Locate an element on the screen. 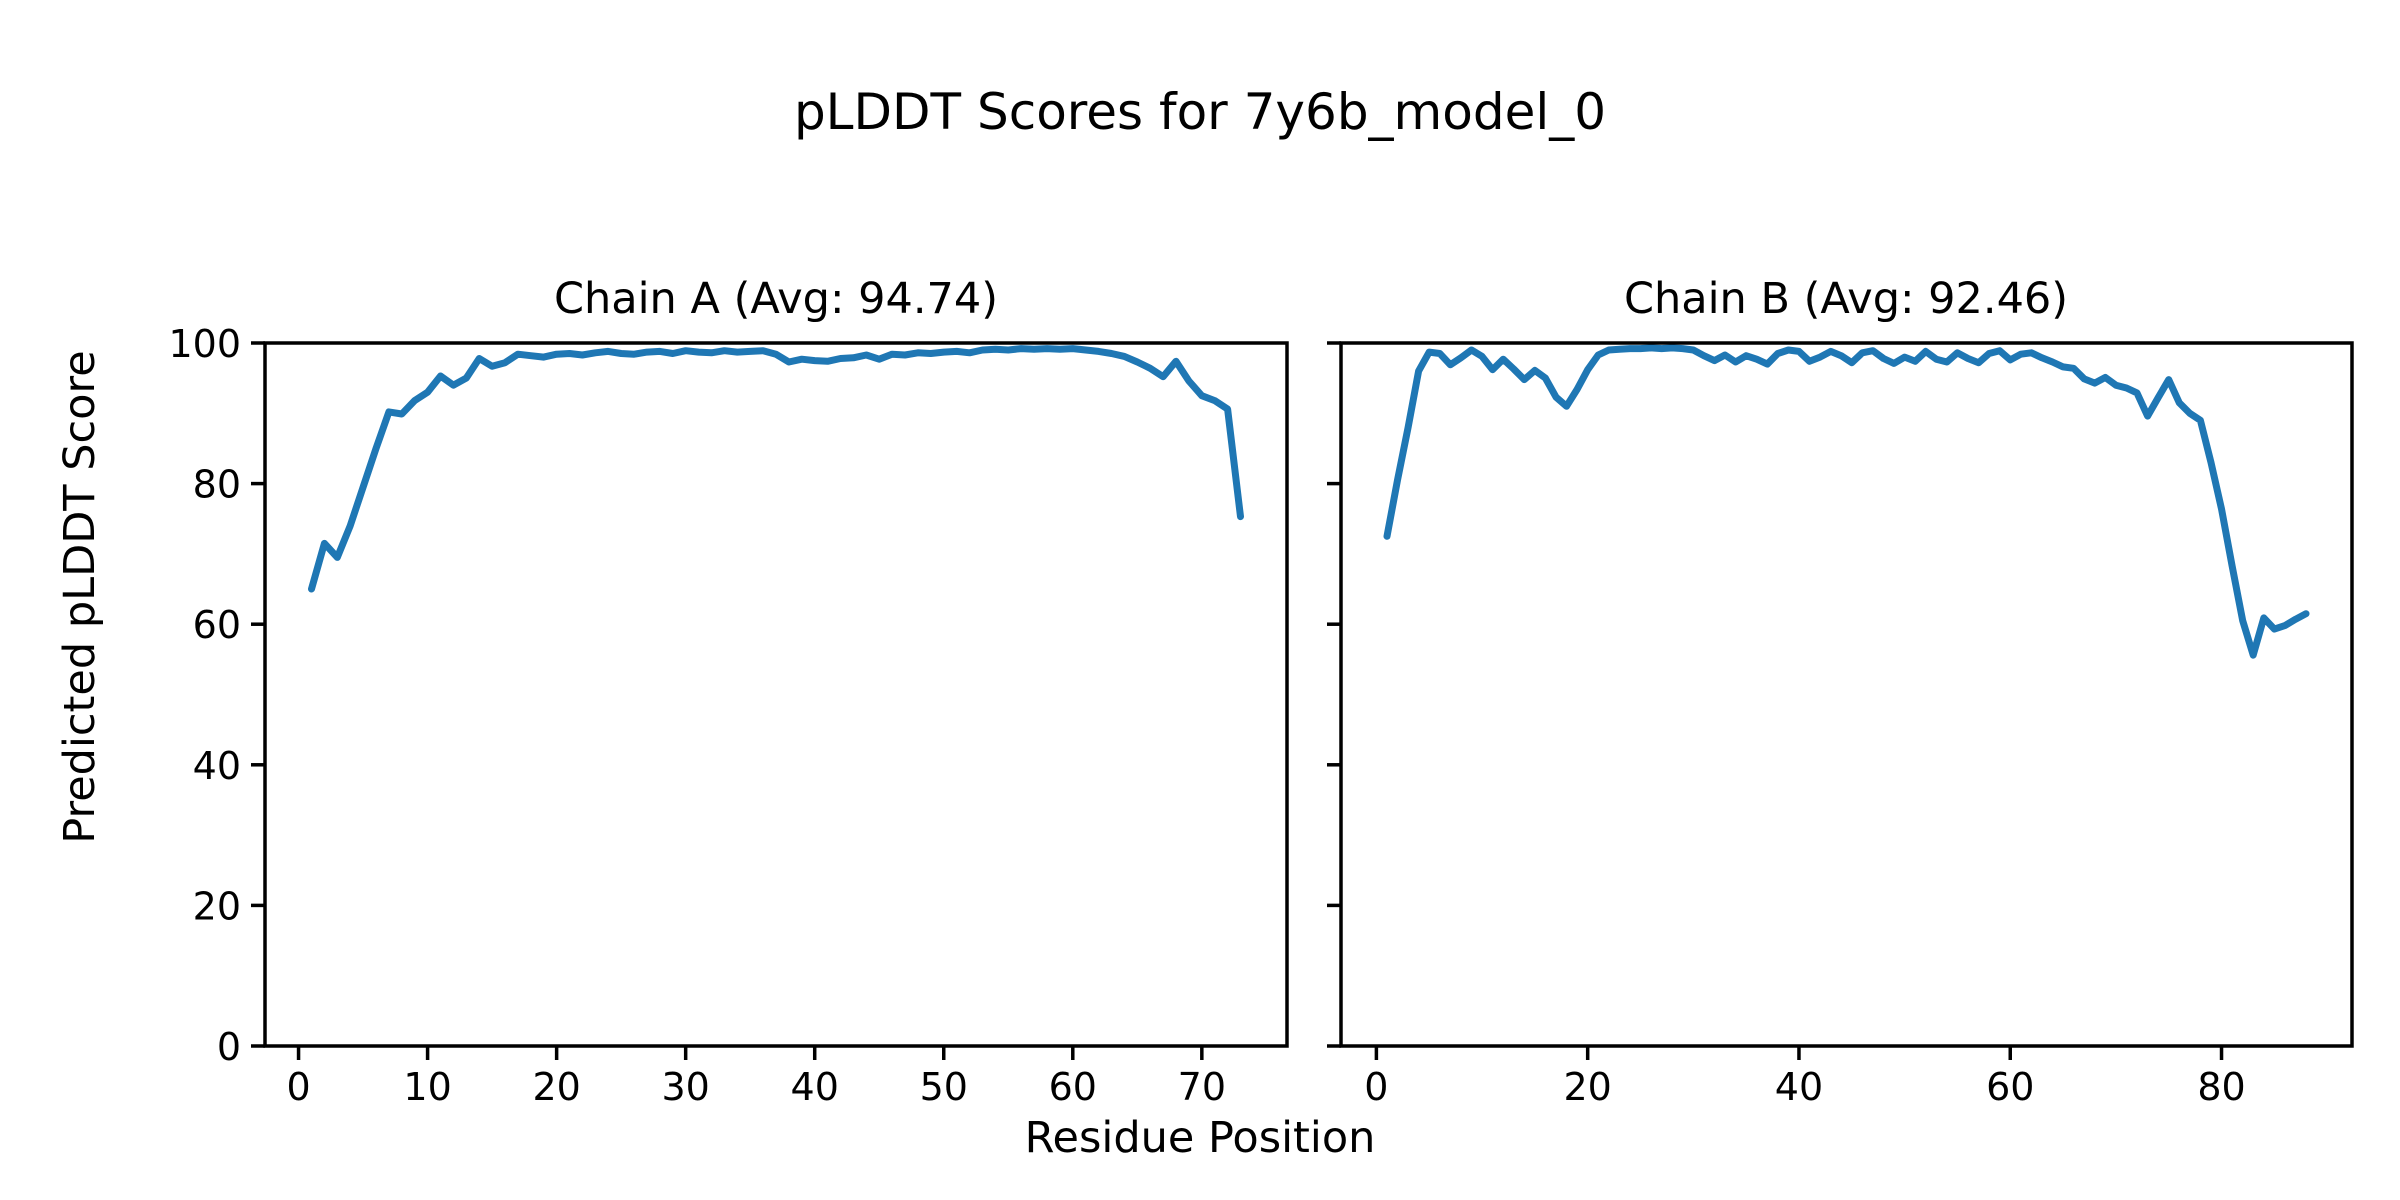  x-tick-label-chain-b: 40 is located at coordinates (1799, 1087).